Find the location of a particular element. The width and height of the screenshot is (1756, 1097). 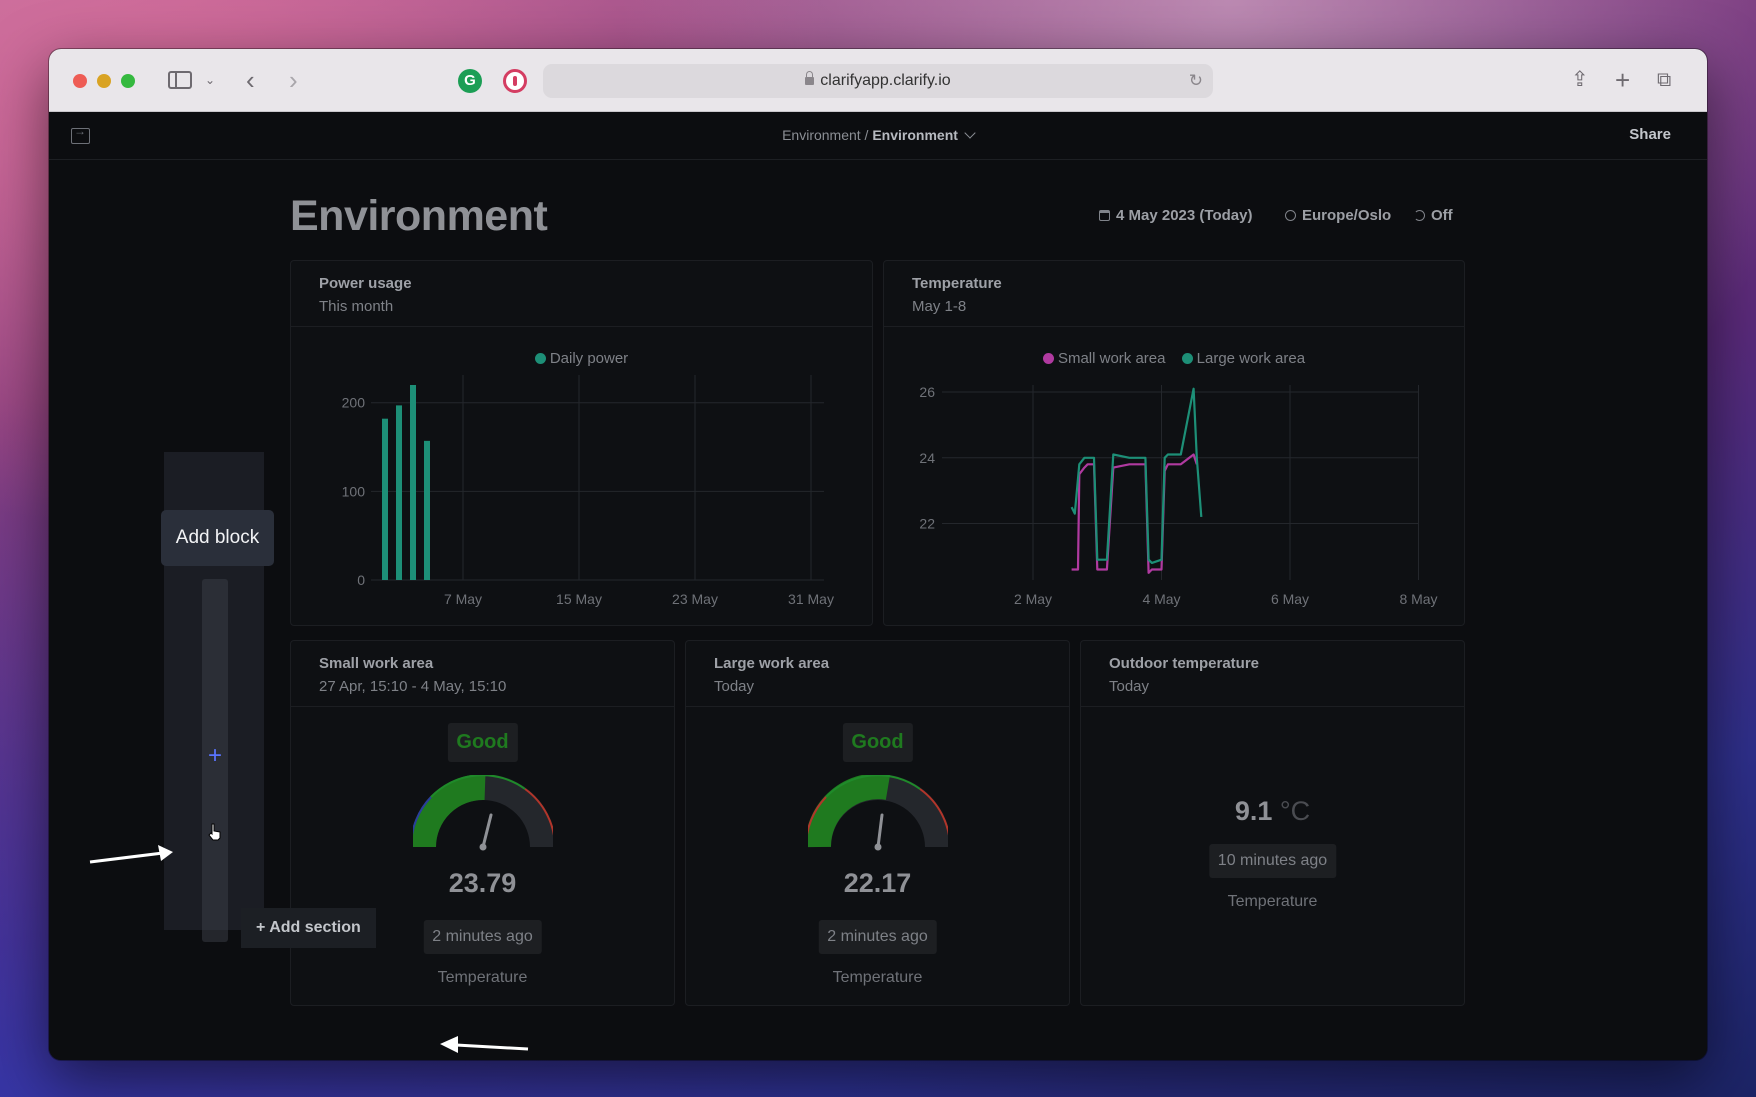

x-tick-label: 4 May is located at coordinates (1161, 599).